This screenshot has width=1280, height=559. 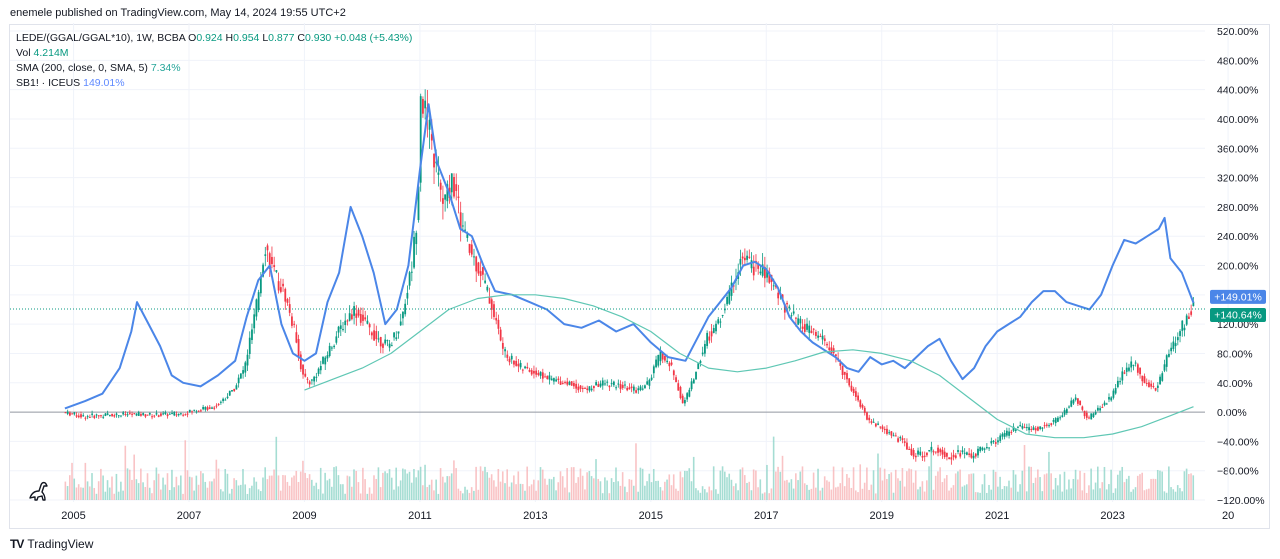 I want to click on legend-symbol: LEDE/(GGAL/GGAL*10), 1W, BCBA, so click(x=101, y=38).